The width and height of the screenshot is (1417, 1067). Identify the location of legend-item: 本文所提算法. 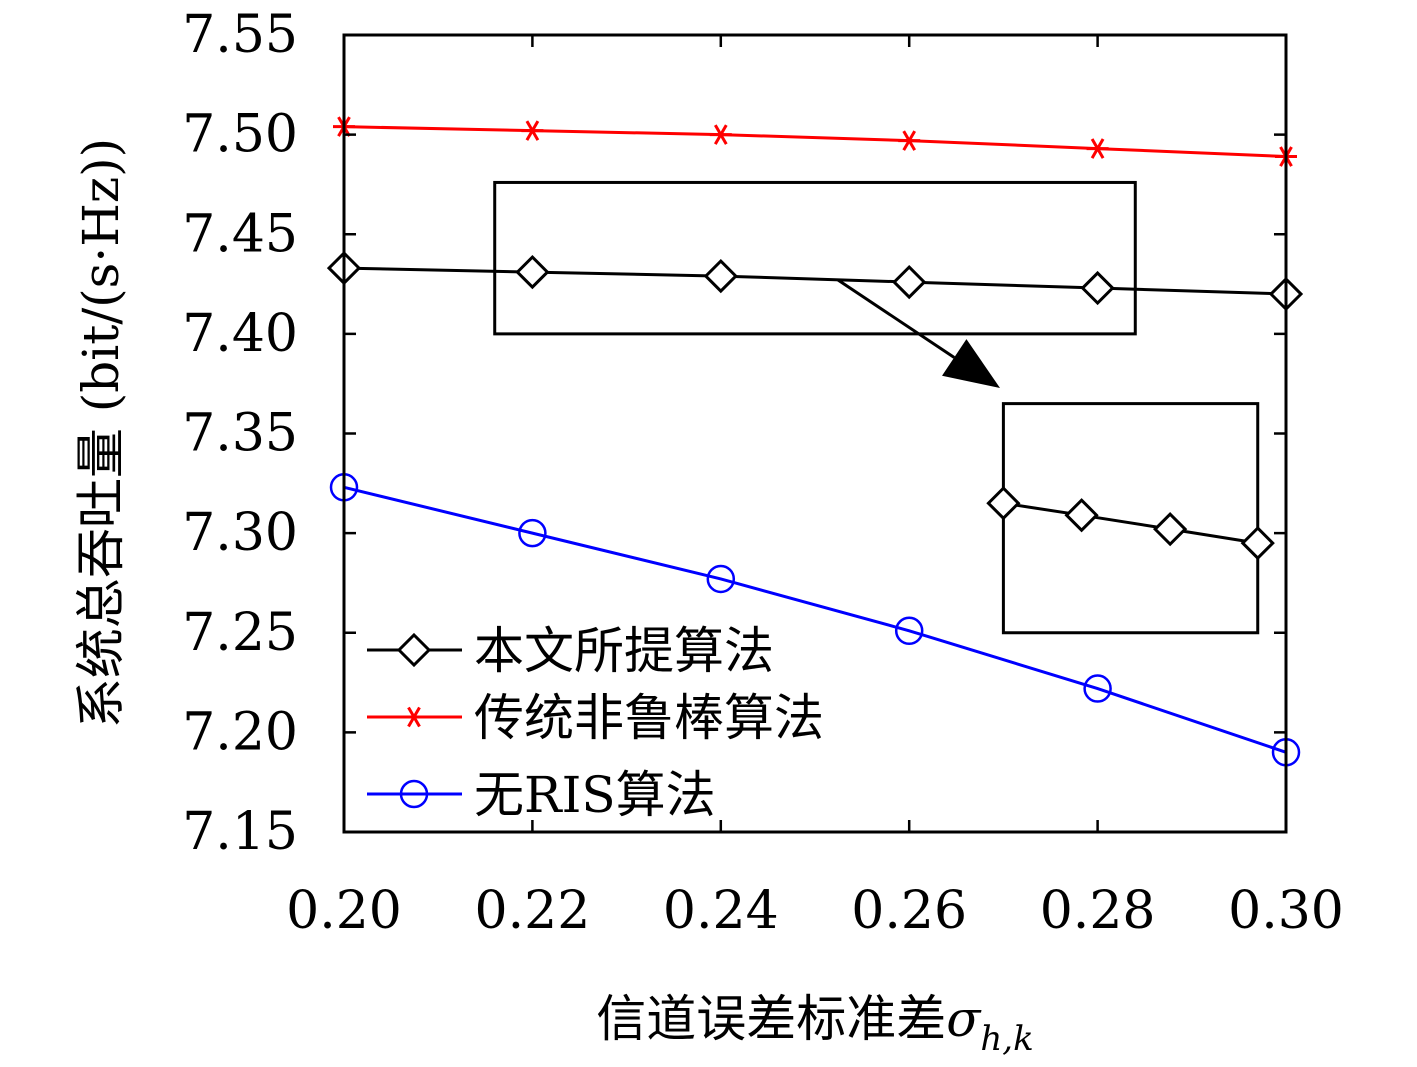
(570, 651).